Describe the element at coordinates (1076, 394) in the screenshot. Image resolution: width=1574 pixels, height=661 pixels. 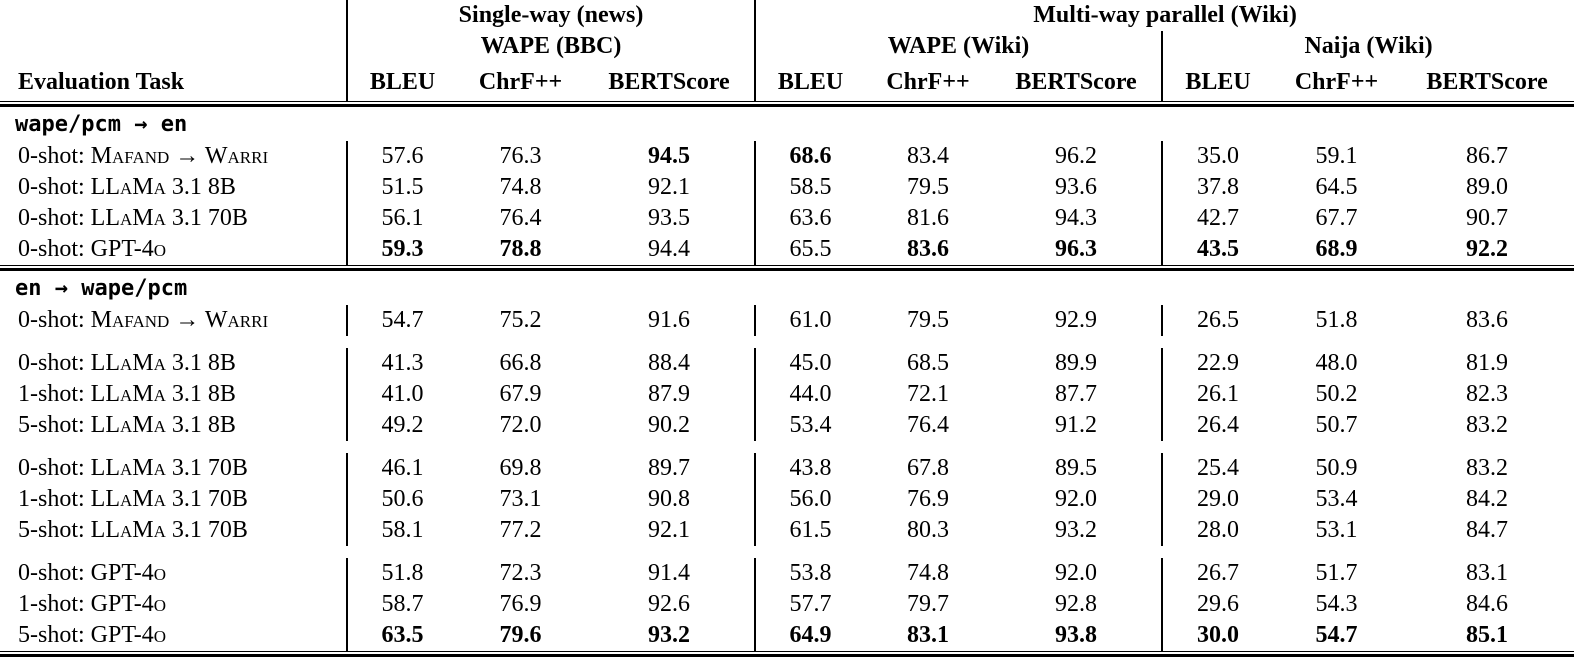
I see `score-cell: 87.7` at that location.